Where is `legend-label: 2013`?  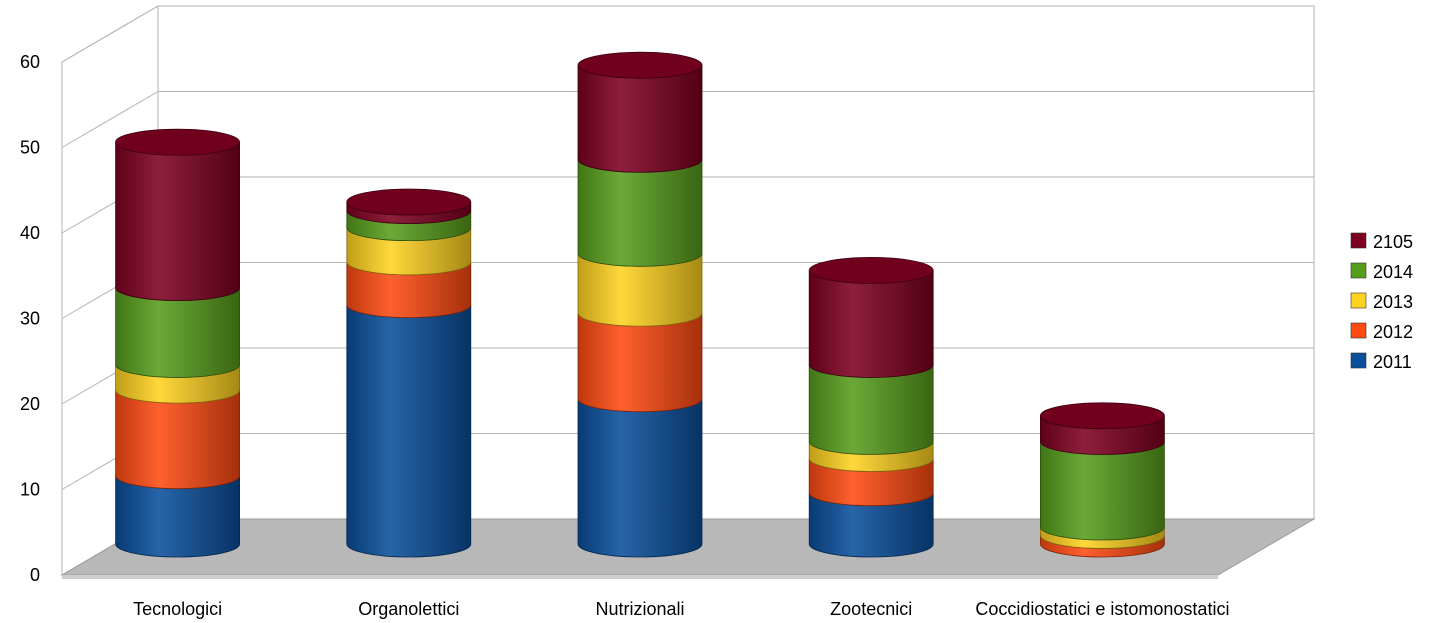 legend-label: 2013 is located at coordinates (1393, 302).